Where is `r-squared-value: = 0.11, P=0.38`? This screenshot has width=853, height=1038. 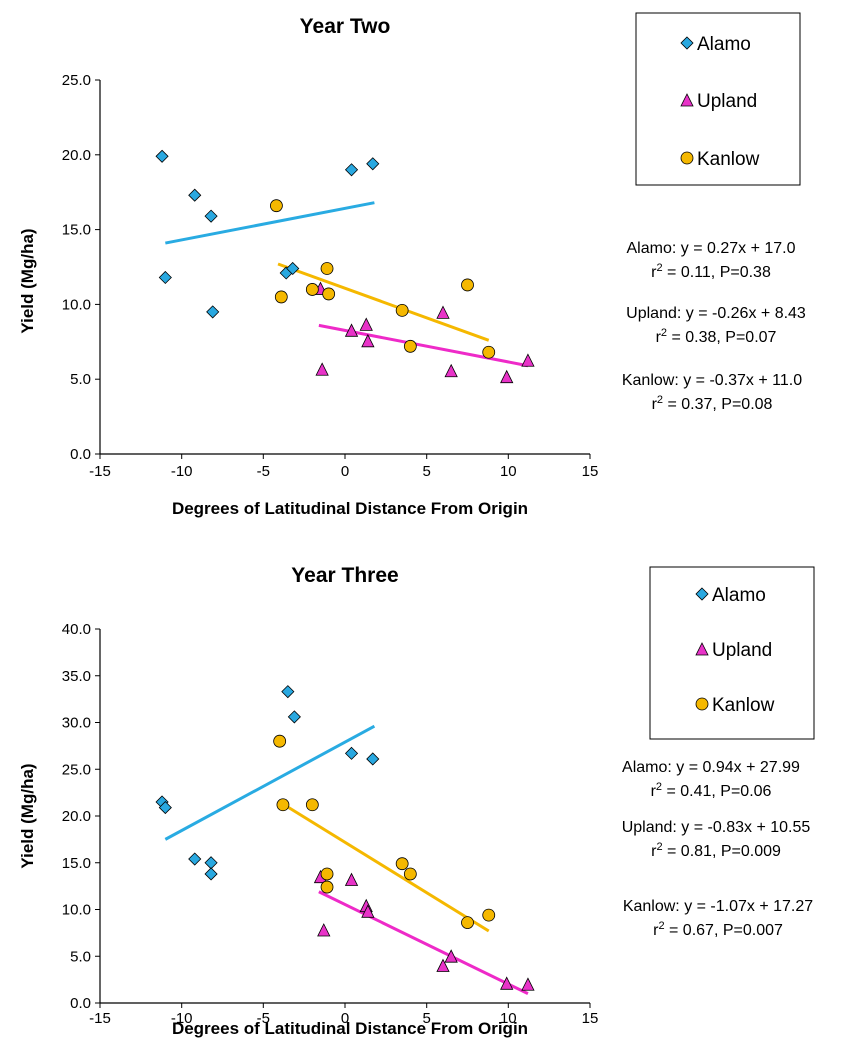
r-squared-value: = 0.11, P=0.38 is located at coordinates (717, 272).